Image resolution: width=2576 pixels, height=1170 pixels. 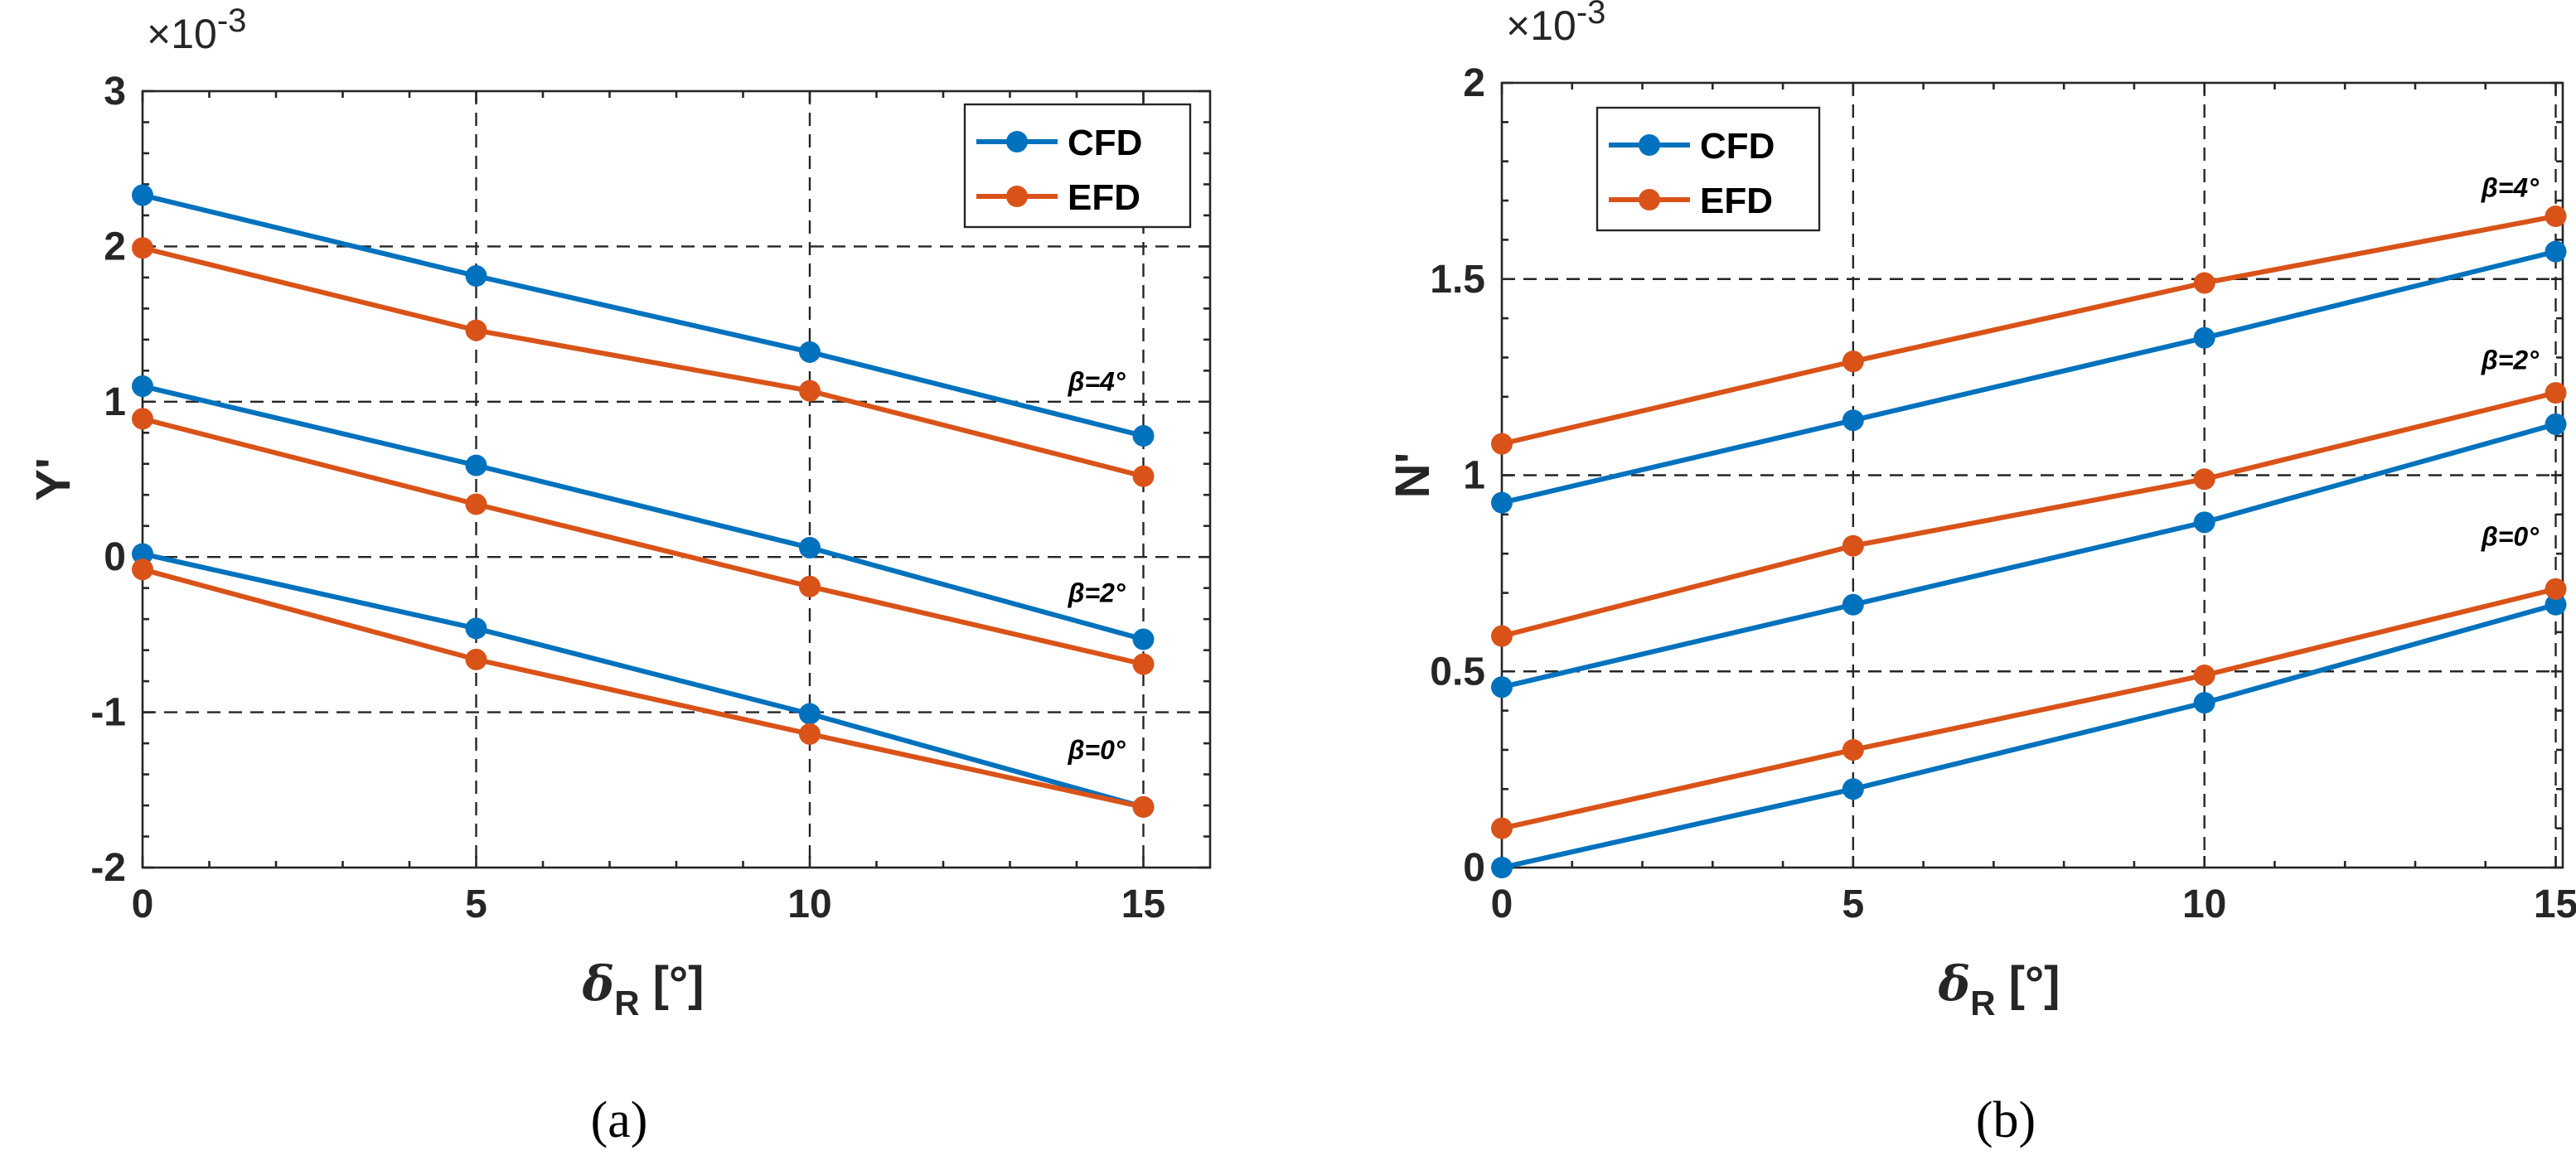 What do you see at coordinates (1457, 672) in the screenshot?
I see `y-tick-label: 0.5` at bounding box center [1457, 672].